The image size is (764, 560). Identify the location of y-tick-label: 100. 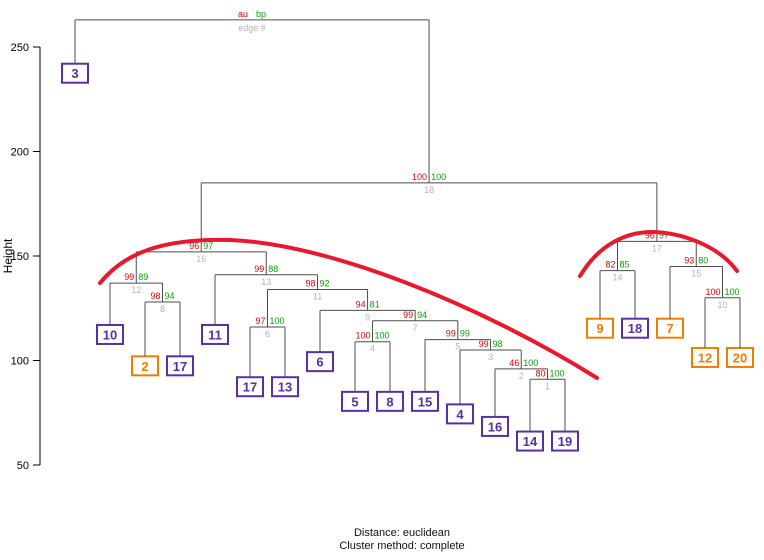
(20, 362).